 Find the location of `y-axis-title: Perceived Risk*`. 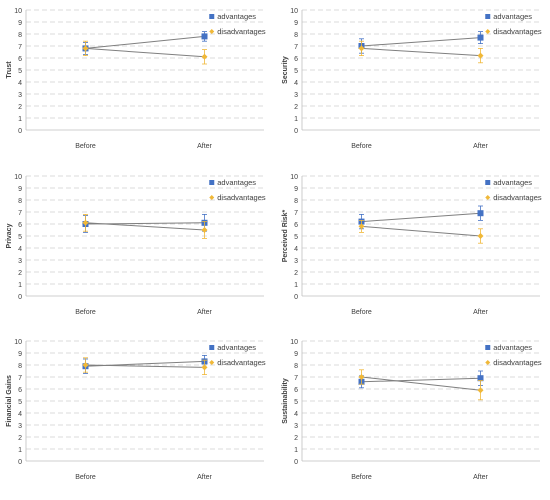

y-axis-title: Perceived Risk* is located at coordinates (285, 235).